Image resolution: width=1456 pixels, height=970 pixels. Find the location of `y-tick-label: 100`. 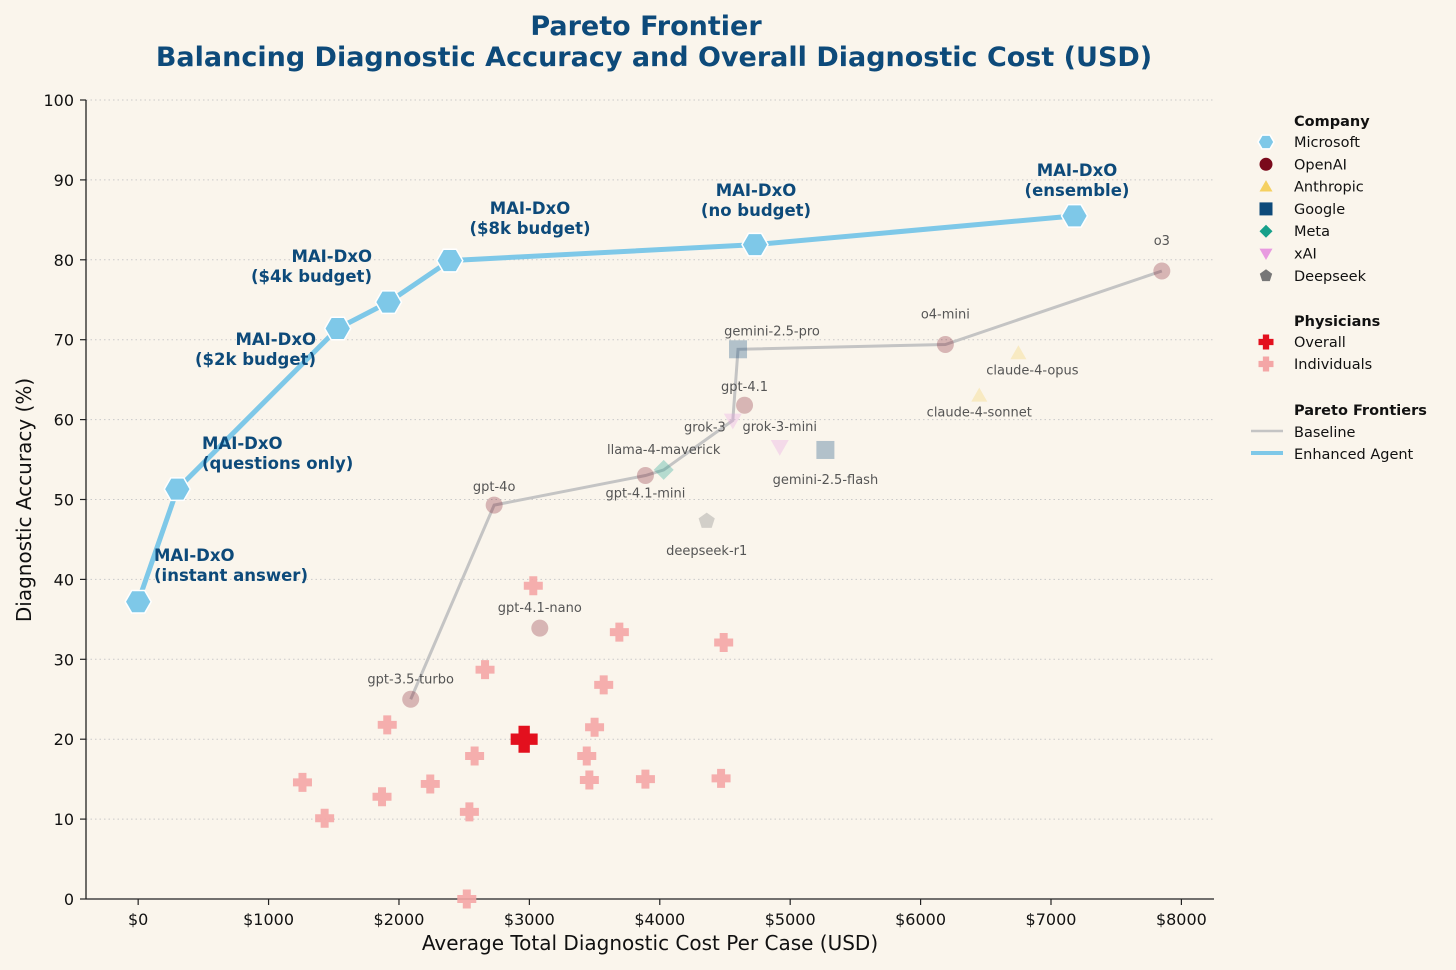

y-tick-label: 100 is located at coordinates (58, 100).